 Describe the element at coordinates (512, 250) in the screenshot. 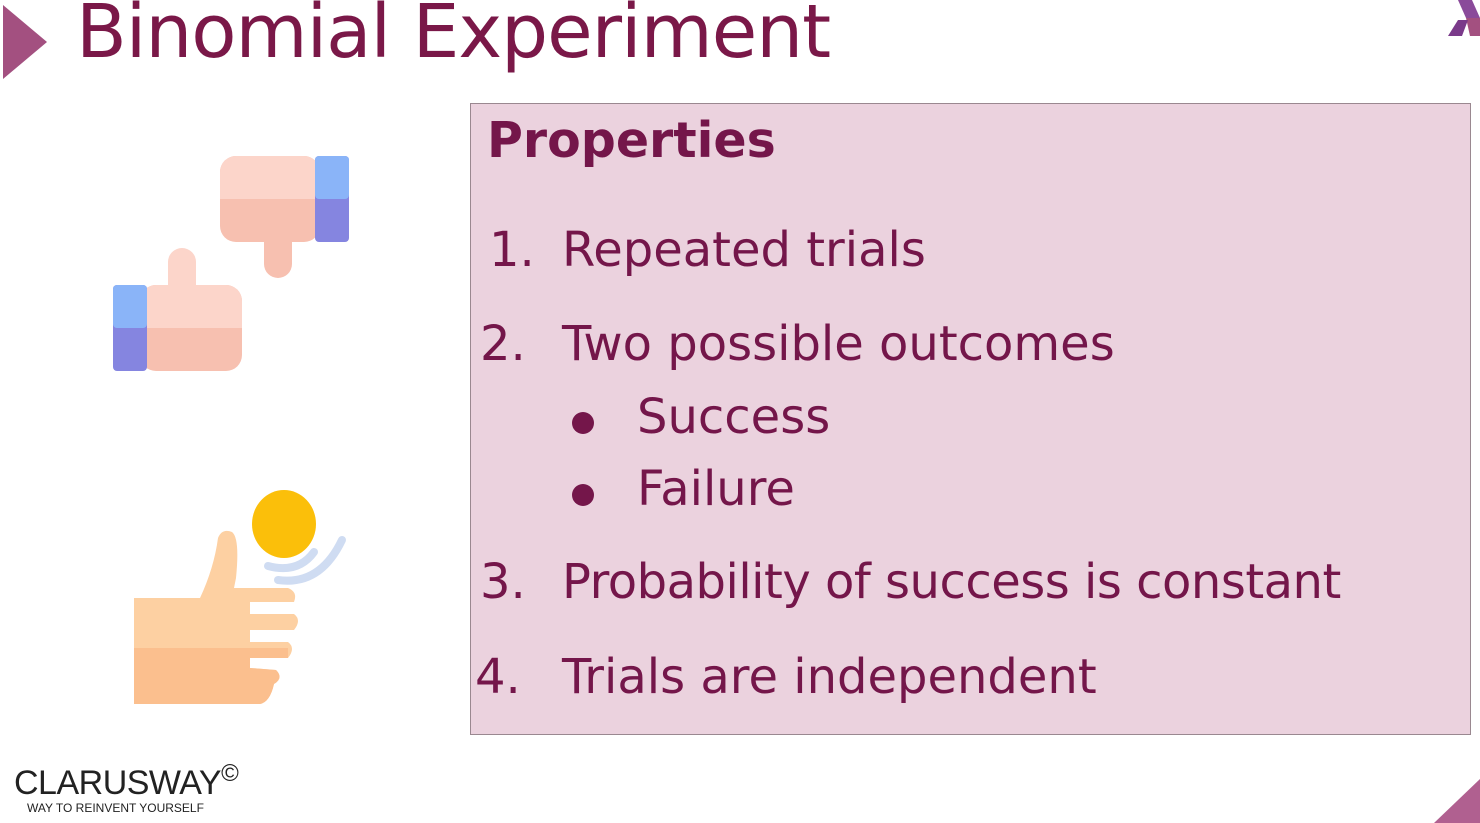

I see `property-number: 1.` at that location.